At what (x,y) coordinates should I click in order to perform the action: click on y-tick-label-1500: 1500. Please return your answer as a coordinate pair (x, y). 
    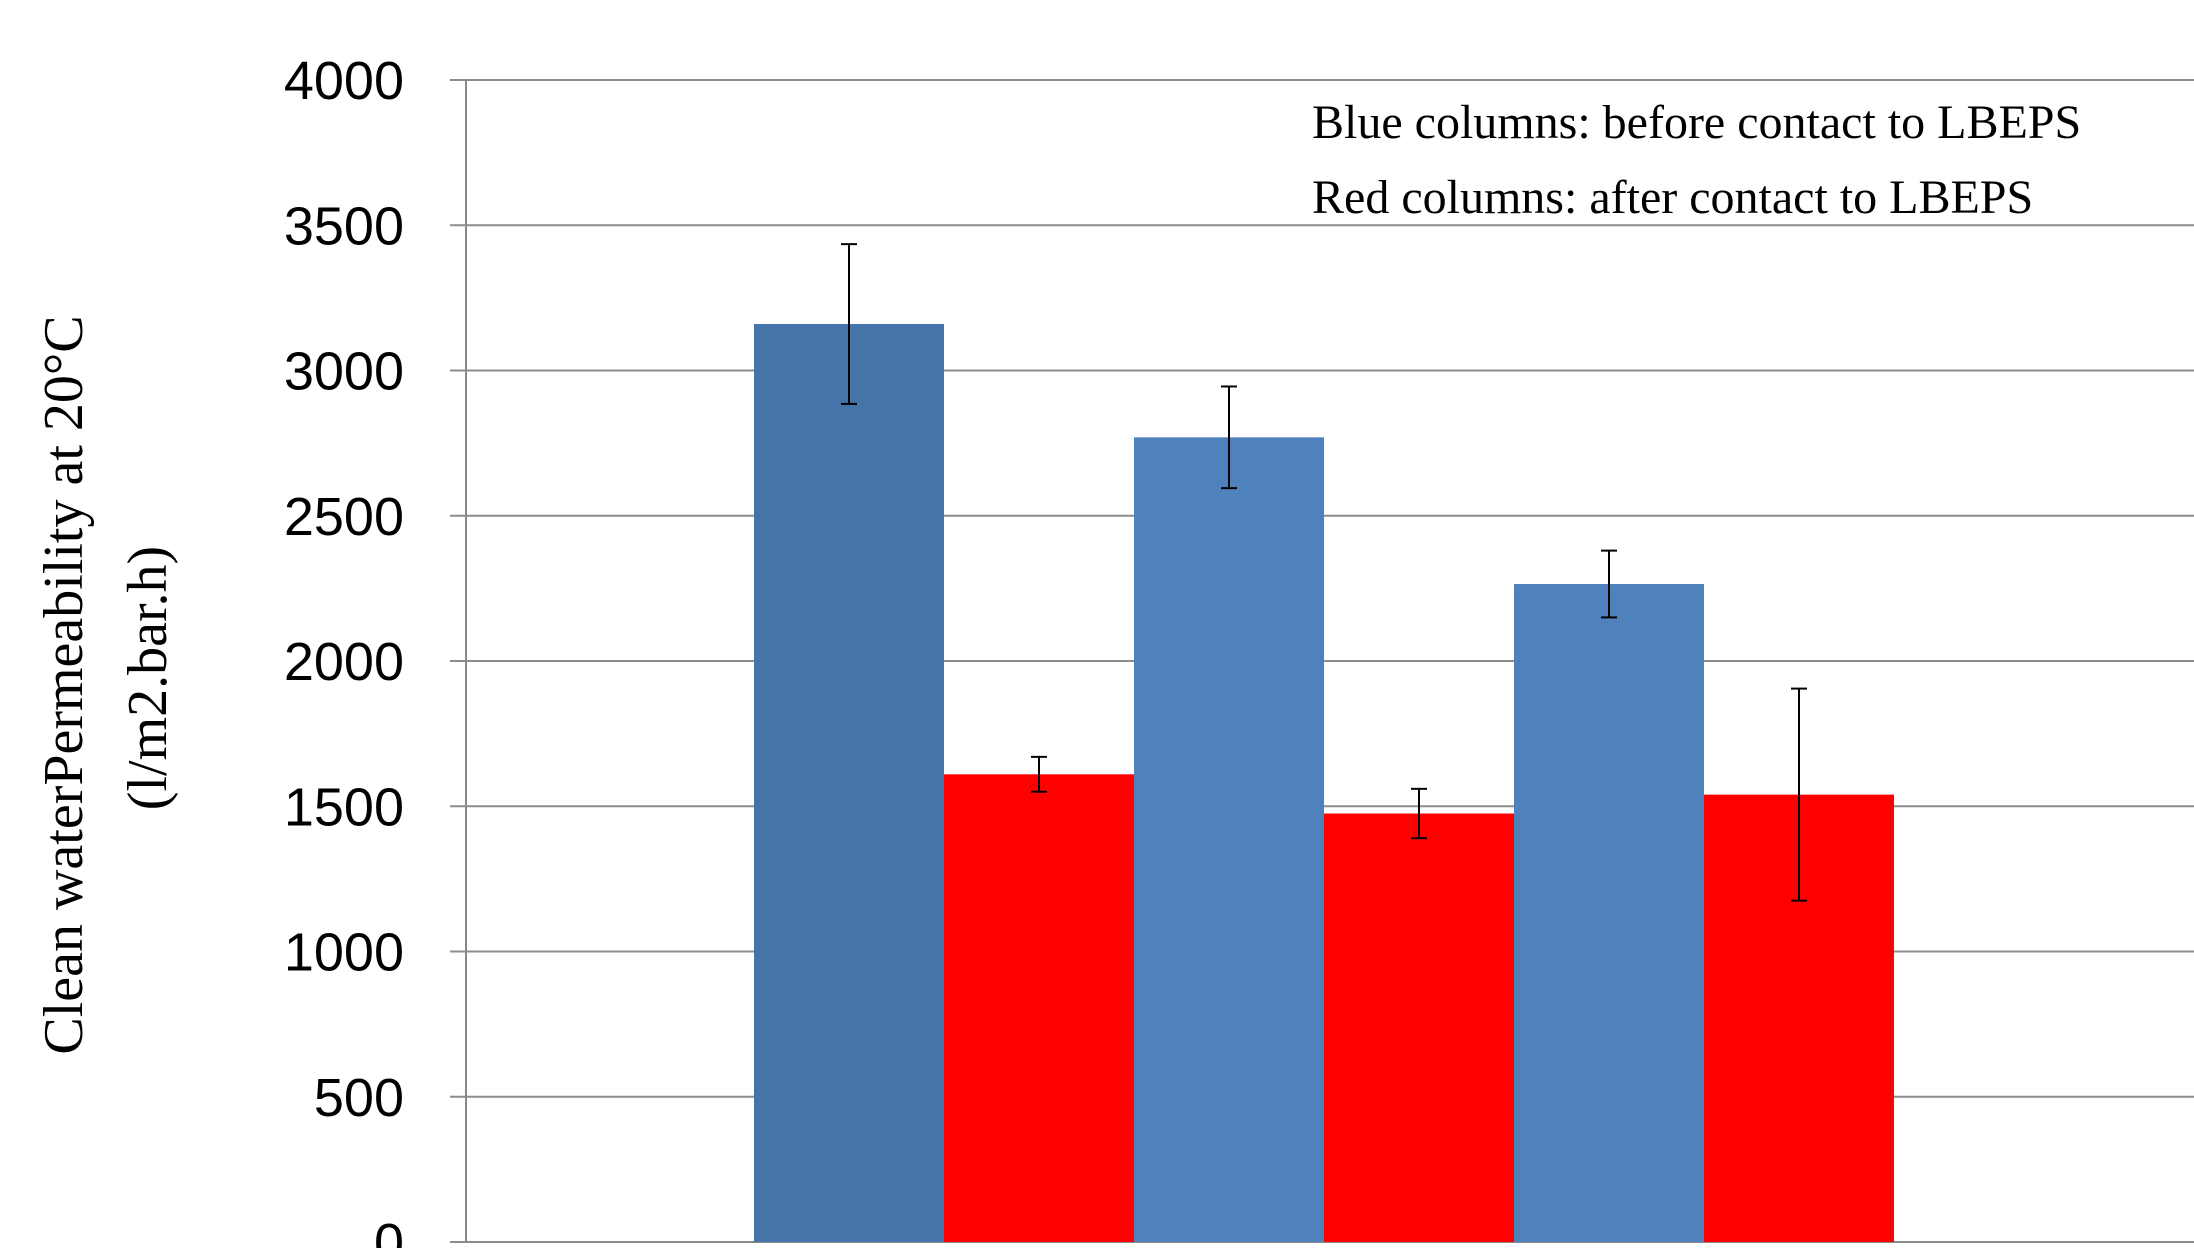
    Looking at the image, I should click on (344, 807).